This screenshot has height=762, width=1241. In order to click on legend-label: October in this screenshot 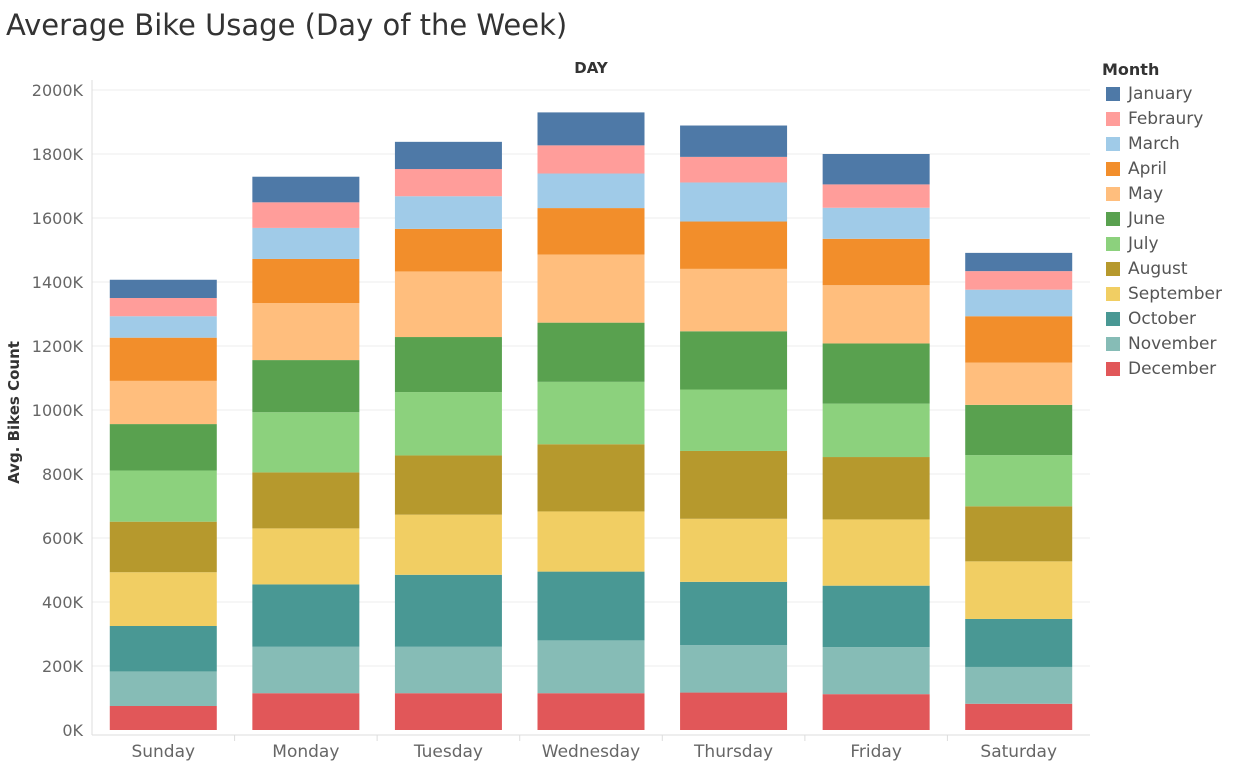, I will do `click(1162, 318)`.